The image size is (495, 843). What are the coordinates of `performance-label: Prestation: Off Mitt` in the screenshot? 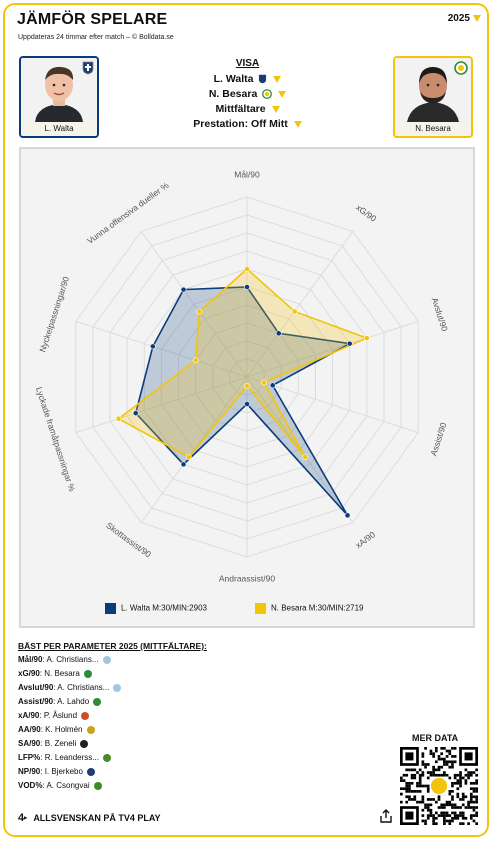 It's located at (240, 124).